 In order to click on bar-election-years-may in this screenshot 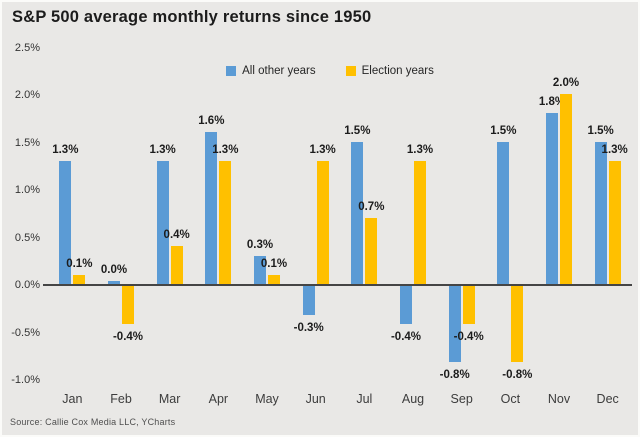, I will do `click(274, 279)`.